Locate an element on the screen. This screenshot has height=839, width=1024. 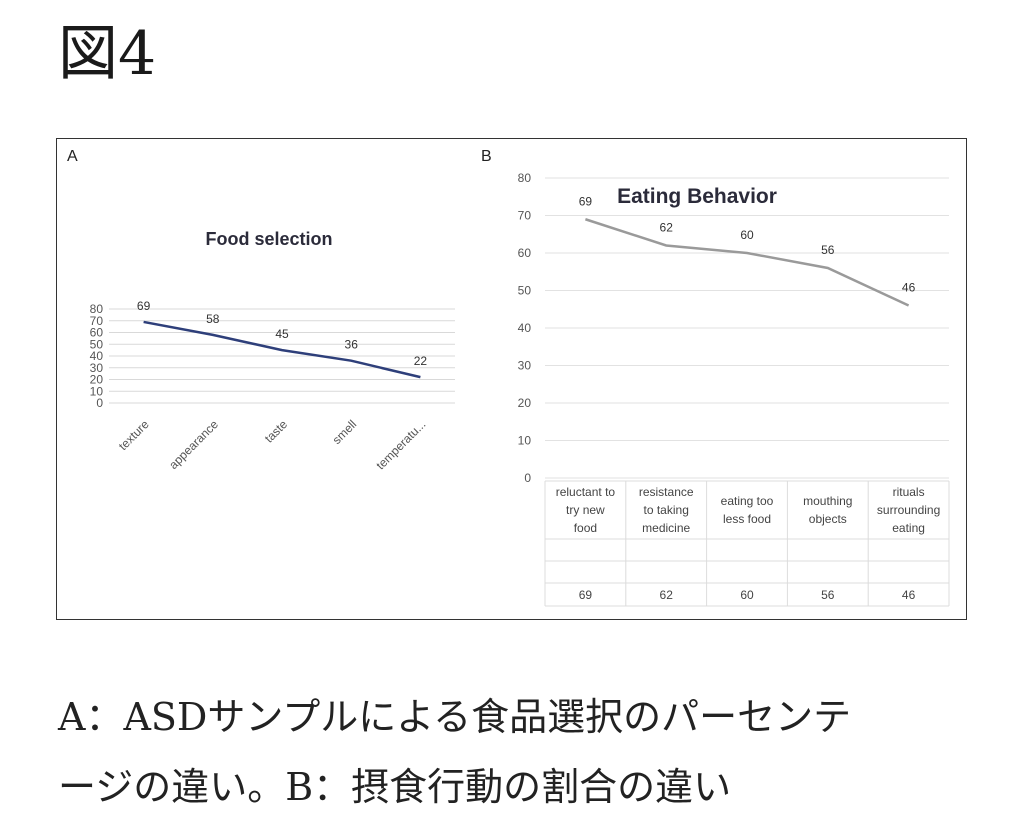
category-label-b: eating too is located at coordinates (747, 501).